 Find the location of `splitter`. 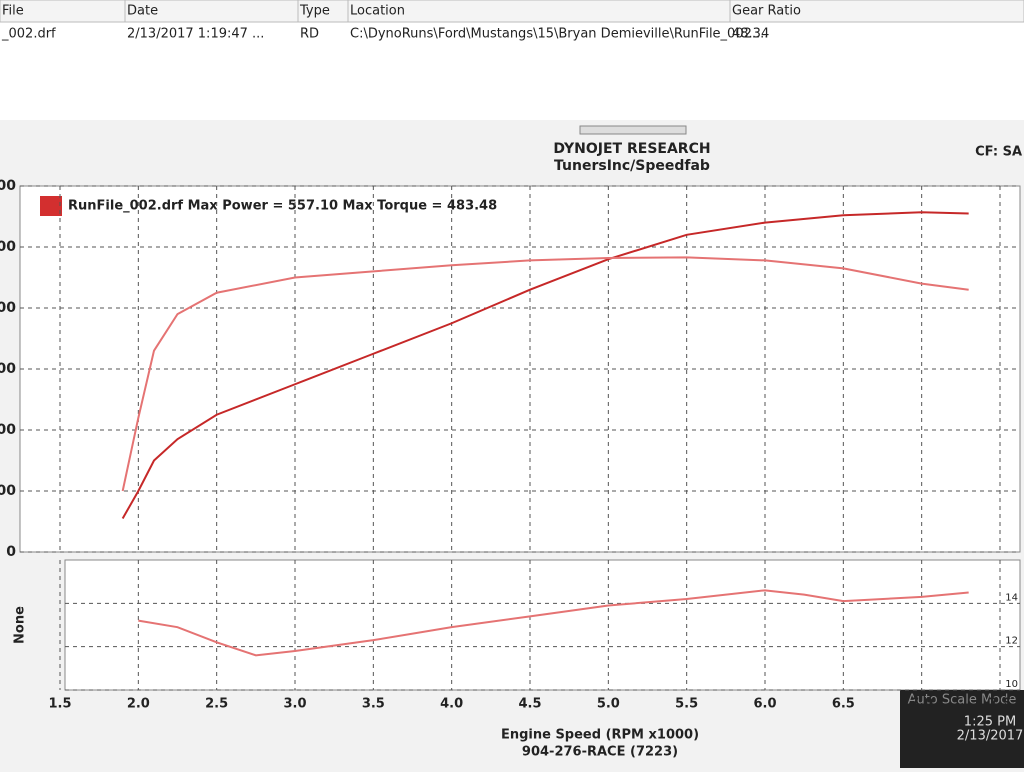

splitter is located at coordinates (633, 130).